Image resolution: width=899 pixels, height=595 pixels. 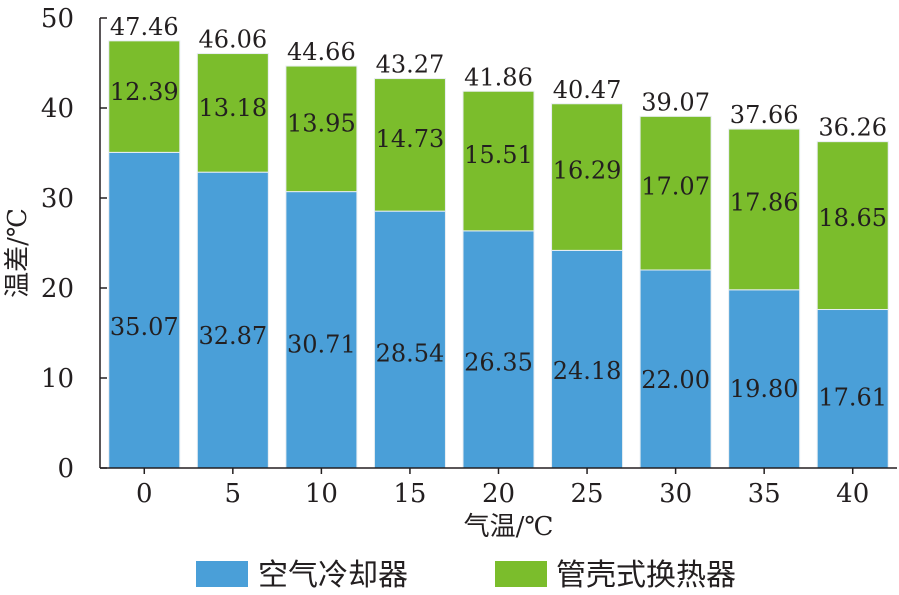 I want to click on x-tick-label: 25, so click(x=587, y=494).